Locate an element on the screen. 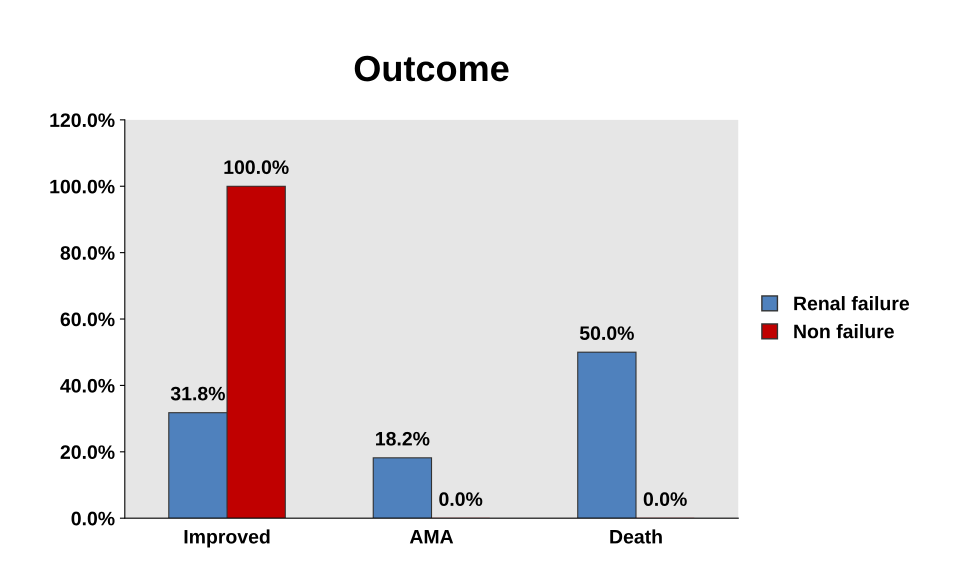  chart-title: Outcome is located at coordinates (431, 69).